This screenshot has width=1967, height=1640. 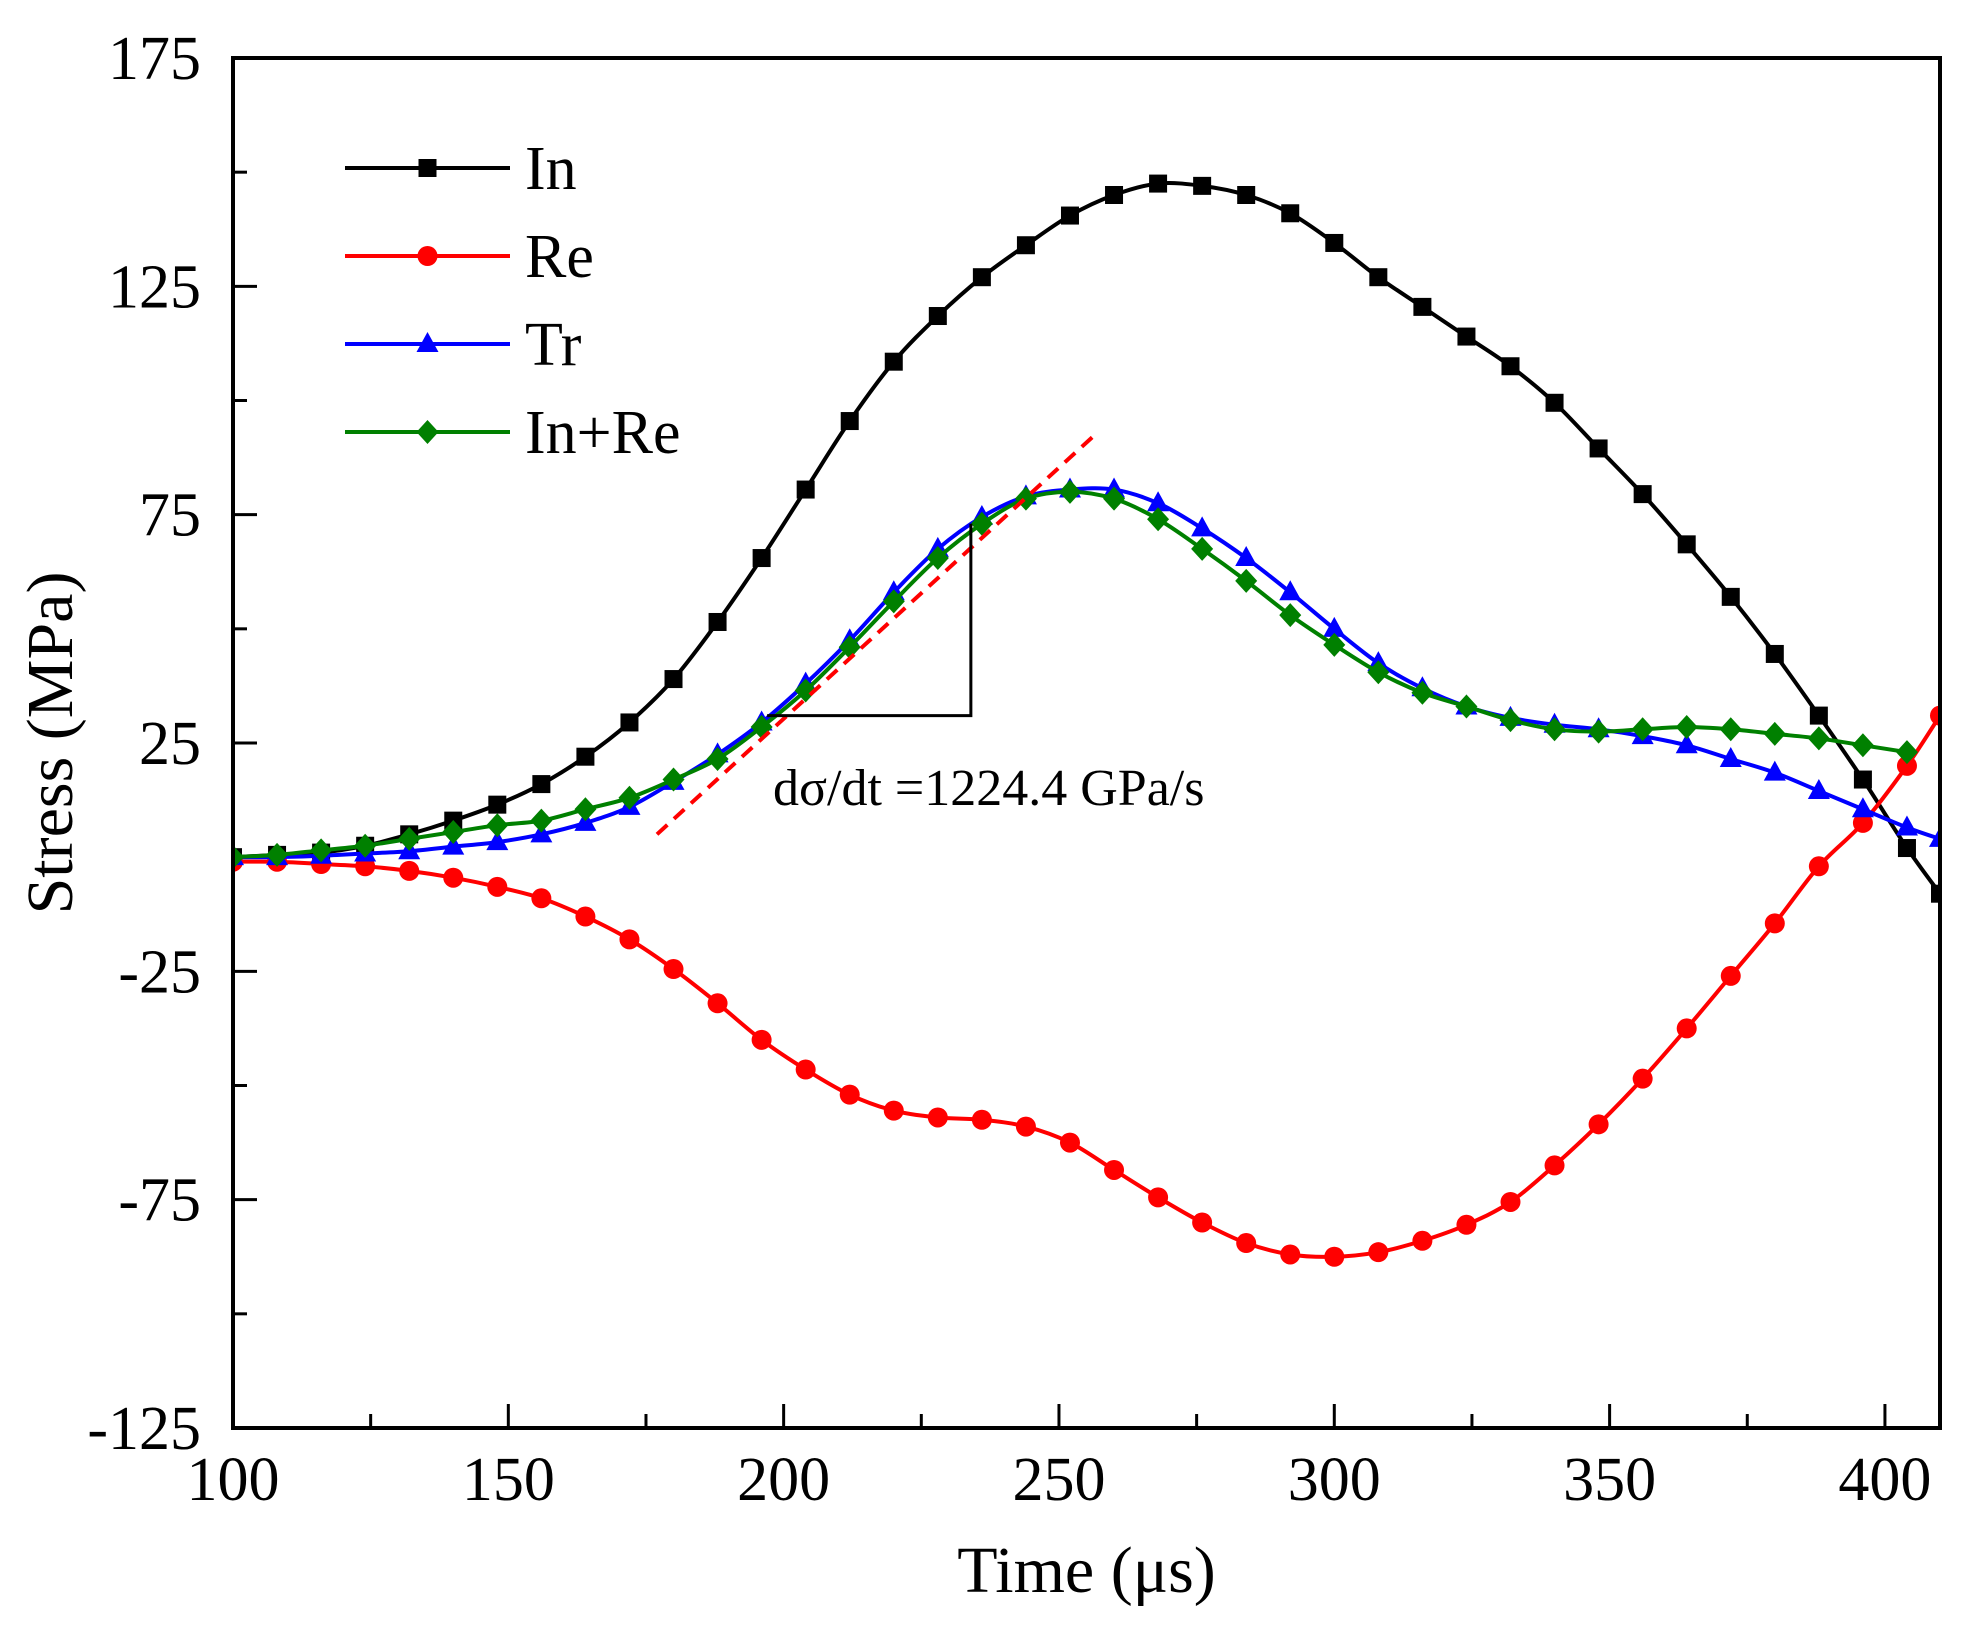 I want to click on y-tick-label: 175, so click(x=154, y=59).